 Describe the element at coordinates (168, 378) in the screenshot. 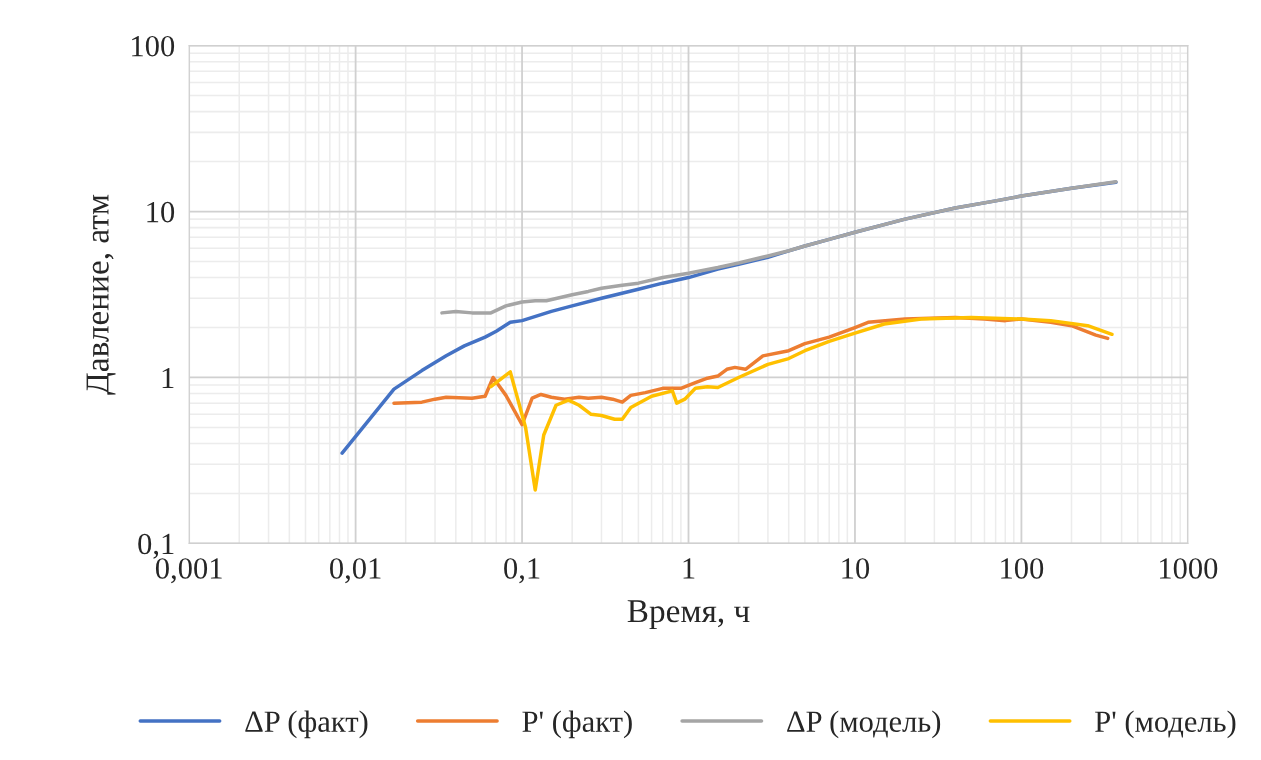

I see `y-tick-label: 1` at that location.